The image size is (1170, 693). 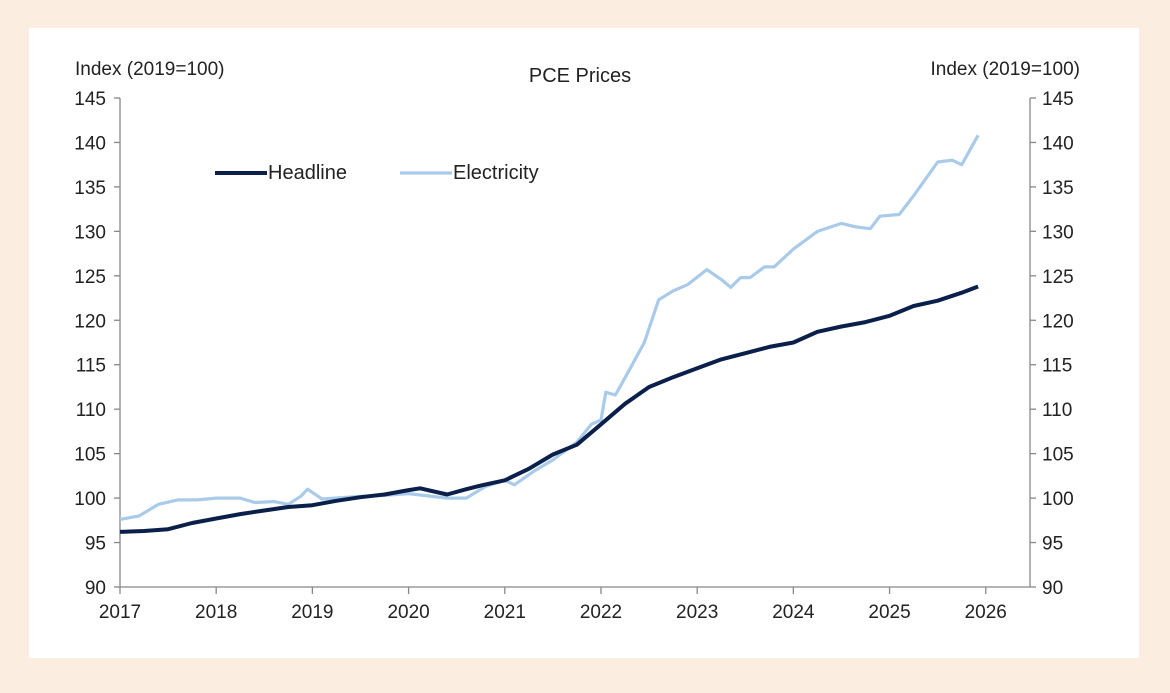 I want to click on right-y-tick-label: 110, so click(x=1057, y=410).